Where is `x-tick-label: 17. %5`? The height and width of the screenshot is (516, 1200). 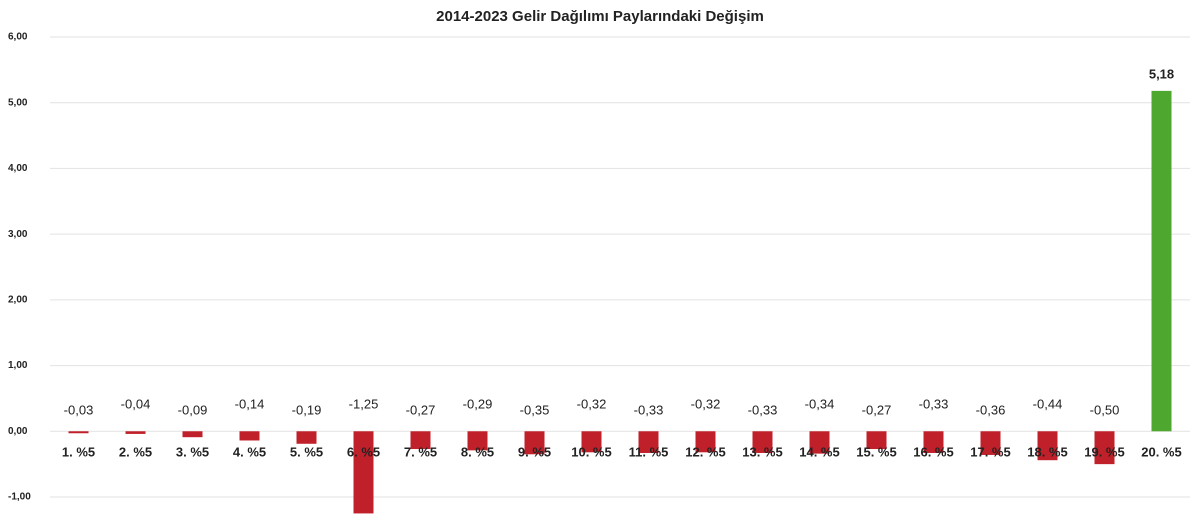
x-tick-label: 17. %5 is located at coordinates (990, 452).